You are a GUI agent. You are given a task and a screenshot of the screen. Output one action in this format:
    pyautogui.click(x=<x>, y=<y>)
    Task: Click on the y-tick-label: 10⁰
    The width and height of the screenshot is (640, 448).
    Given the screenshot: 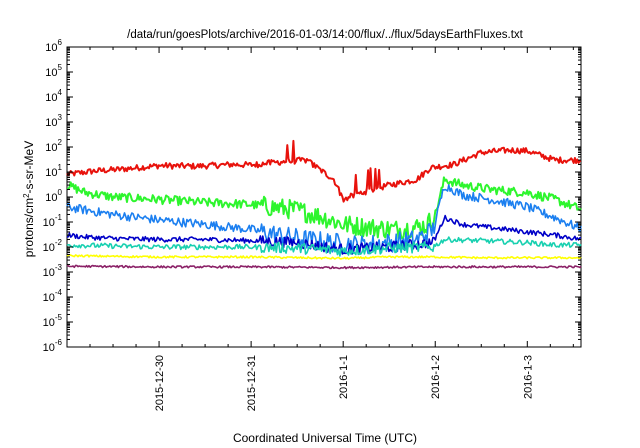 What is the action you would take?
    pyautogui.click(x=53, y=196)
    